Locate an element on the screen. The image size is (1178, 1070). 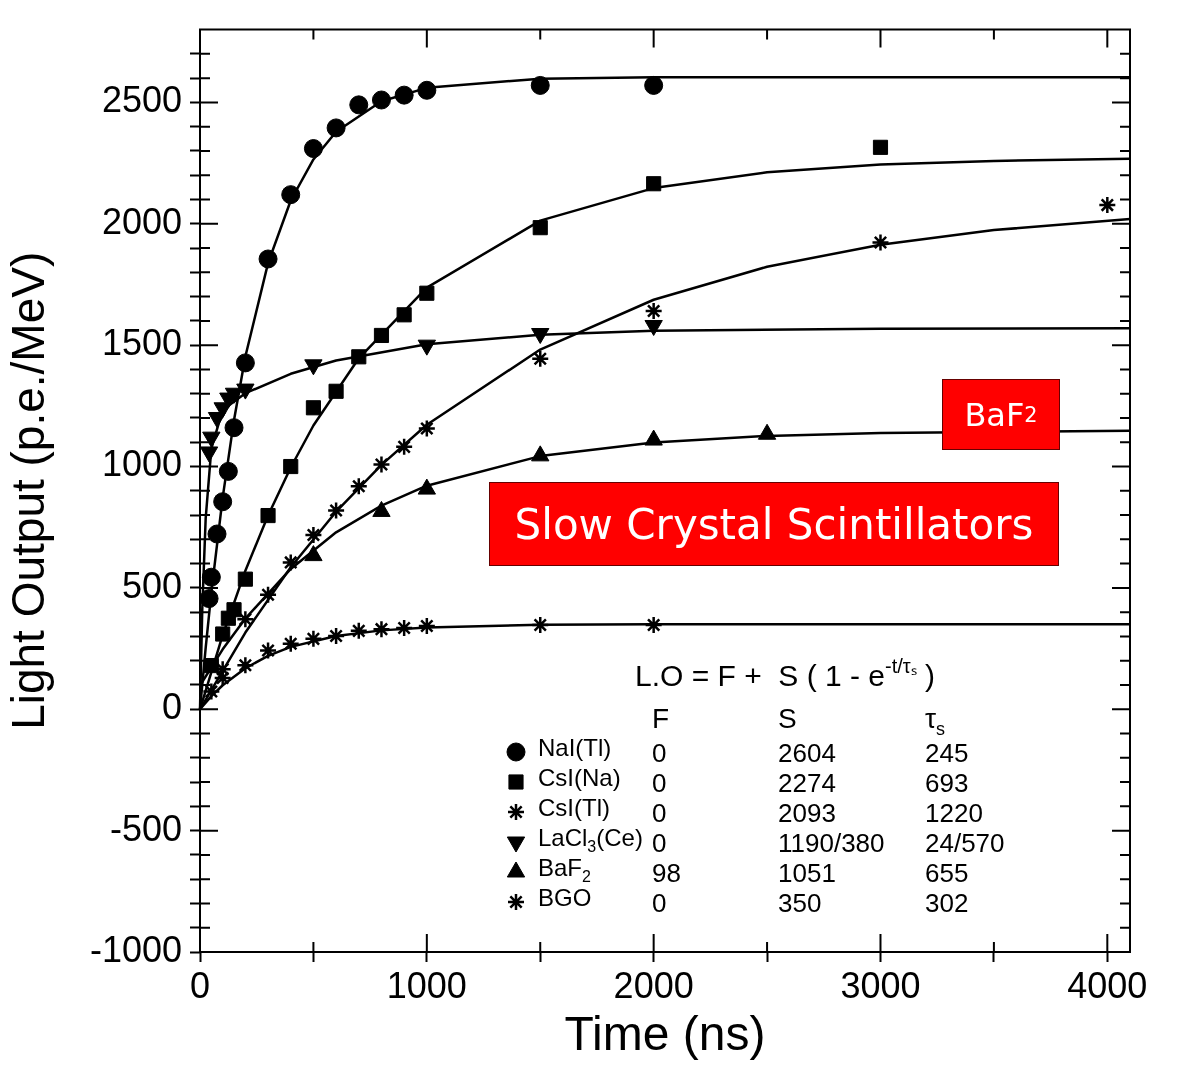
y-tick-label: -500 is located at coordinates (145, 828).